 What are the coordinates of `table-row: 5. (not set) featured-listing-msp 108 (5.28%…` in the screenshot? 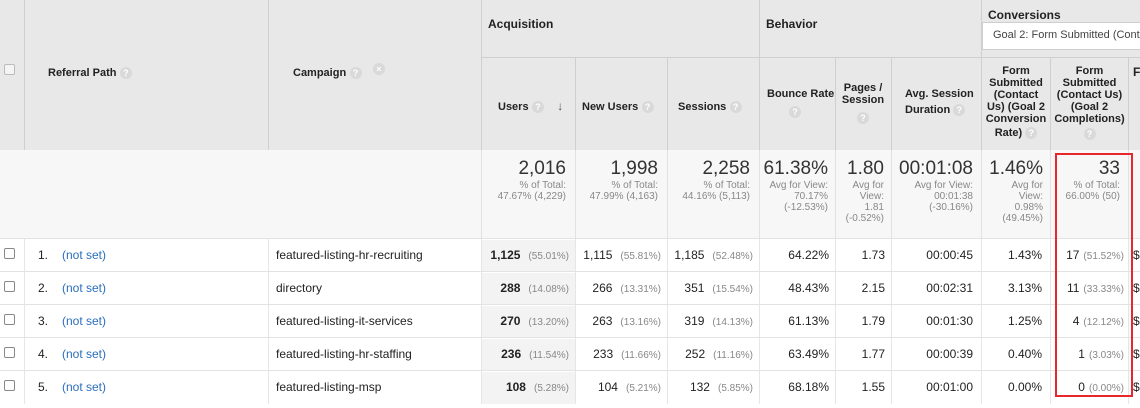 It's located at (570, 387).